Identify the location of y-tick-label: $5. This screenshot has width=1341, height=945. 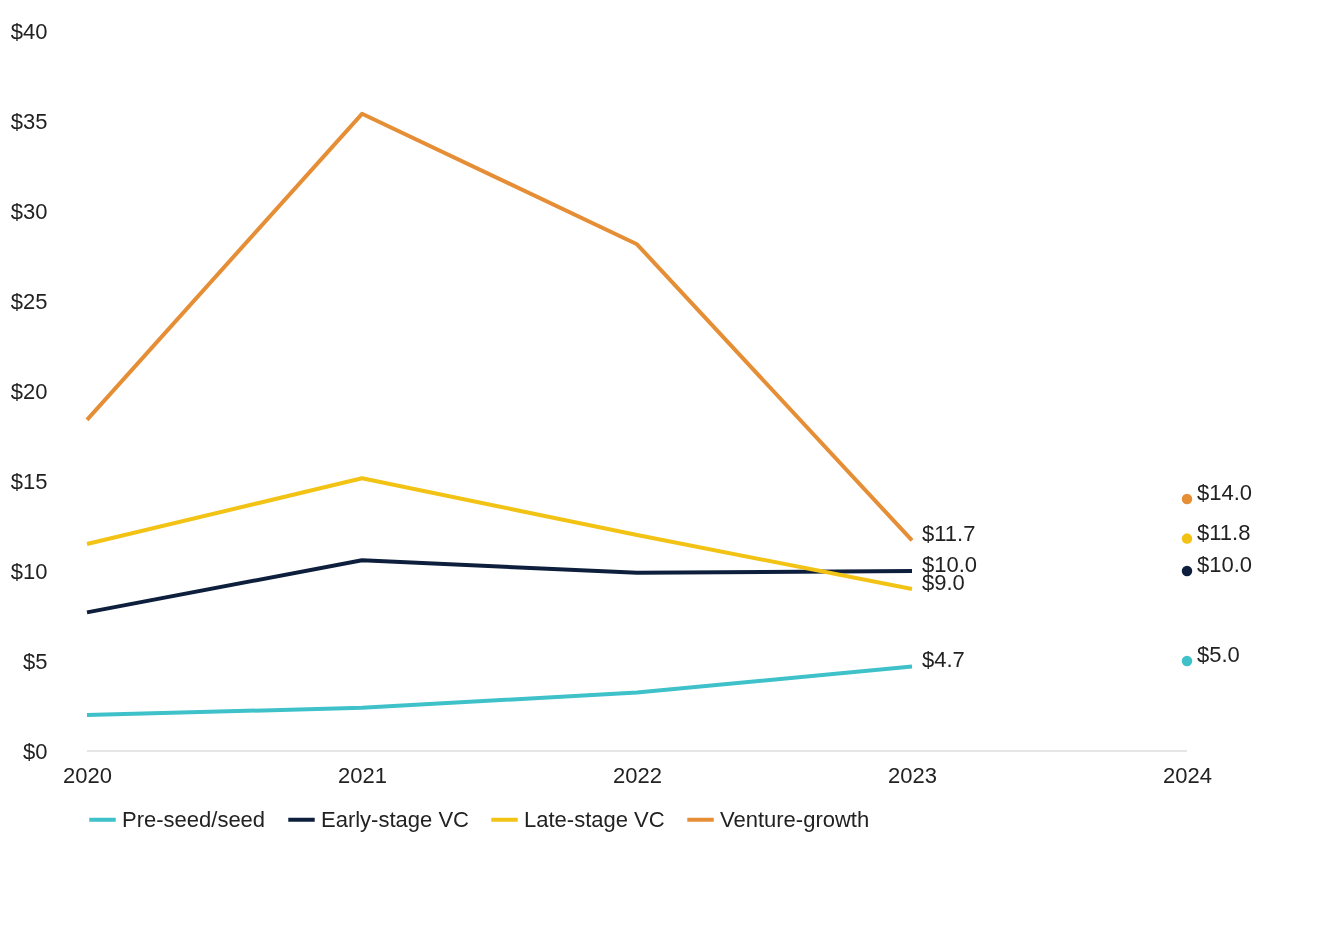
(35, 661).